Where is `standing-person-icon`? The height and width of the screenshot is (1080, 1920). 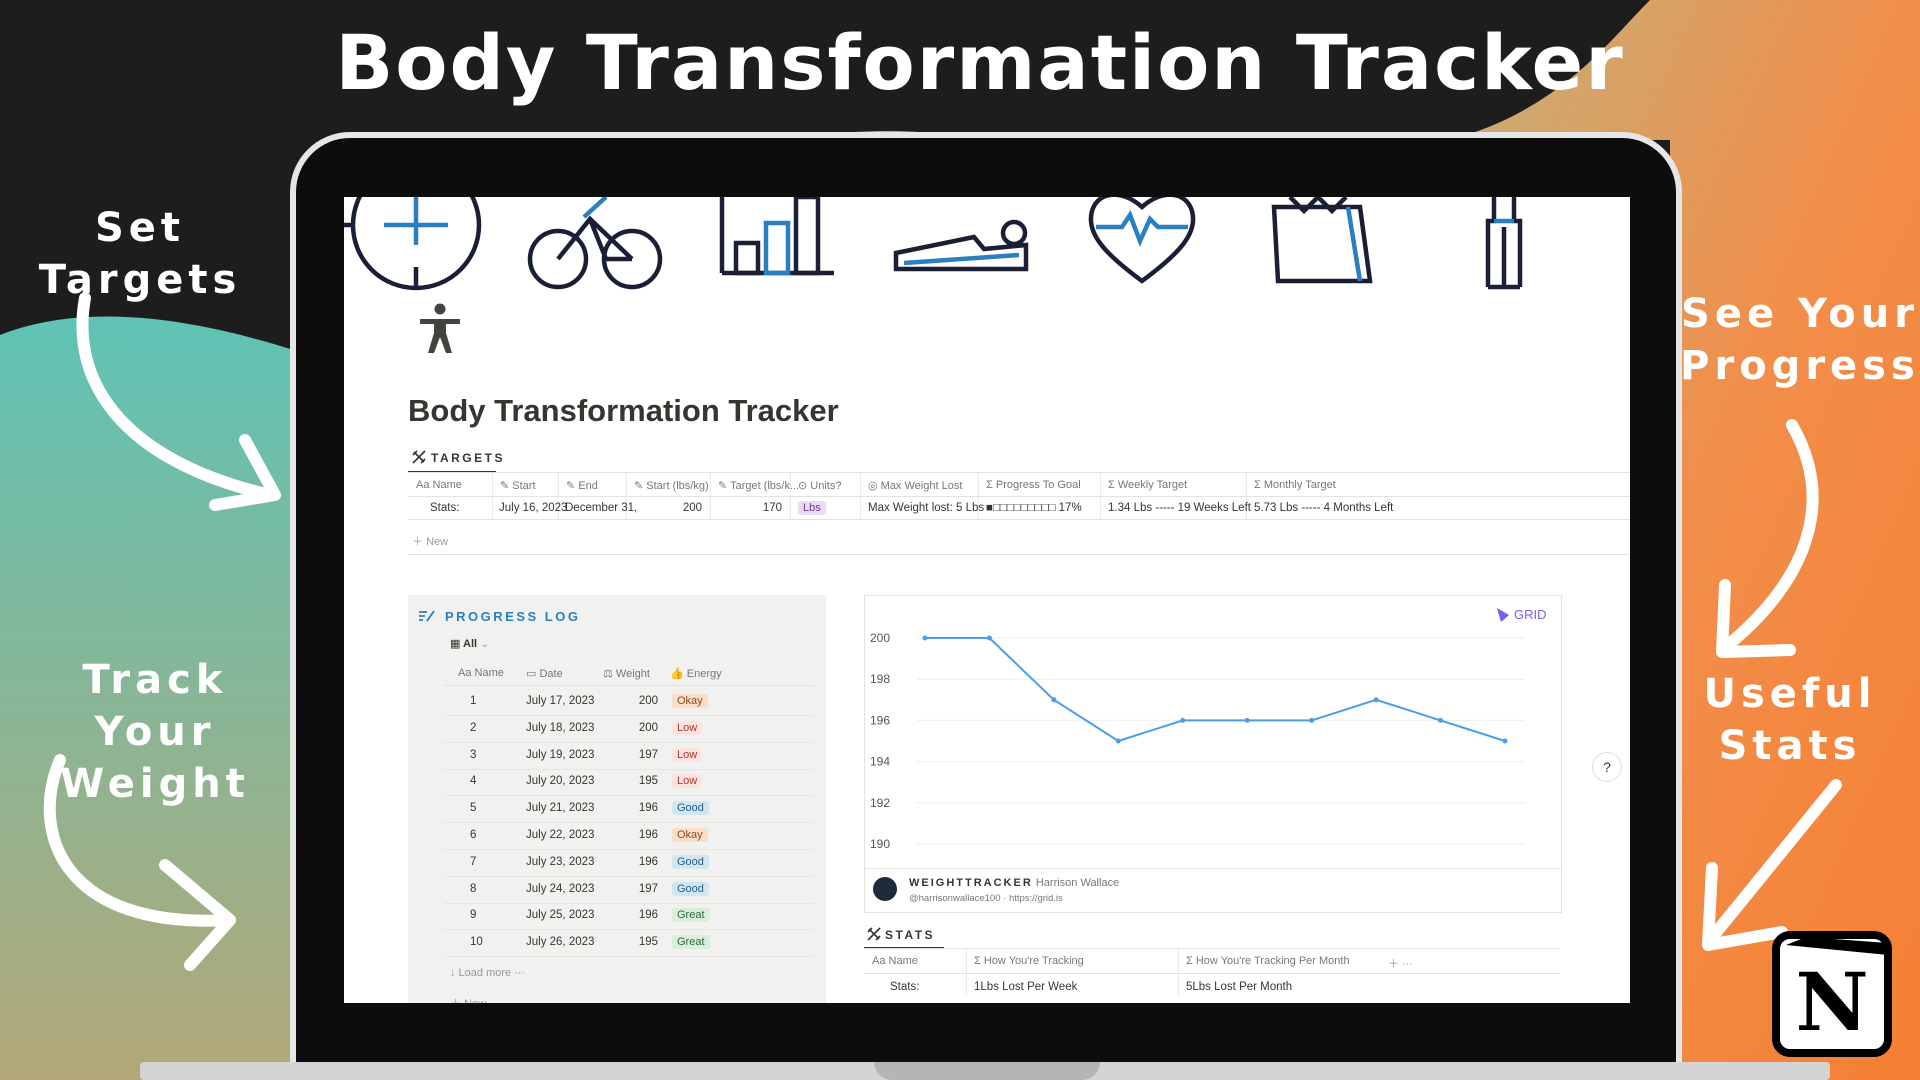
standing-person-icon is located at coordinates (1504, 243).